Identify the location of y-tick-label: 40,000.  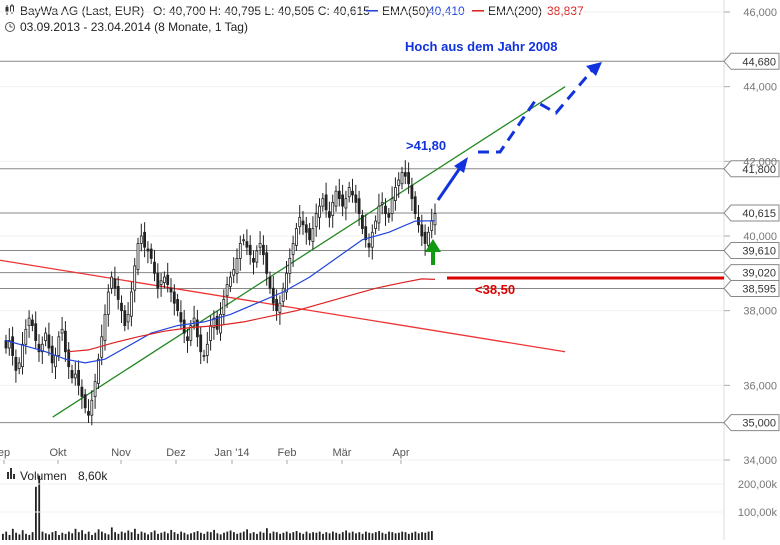
(760, 237).